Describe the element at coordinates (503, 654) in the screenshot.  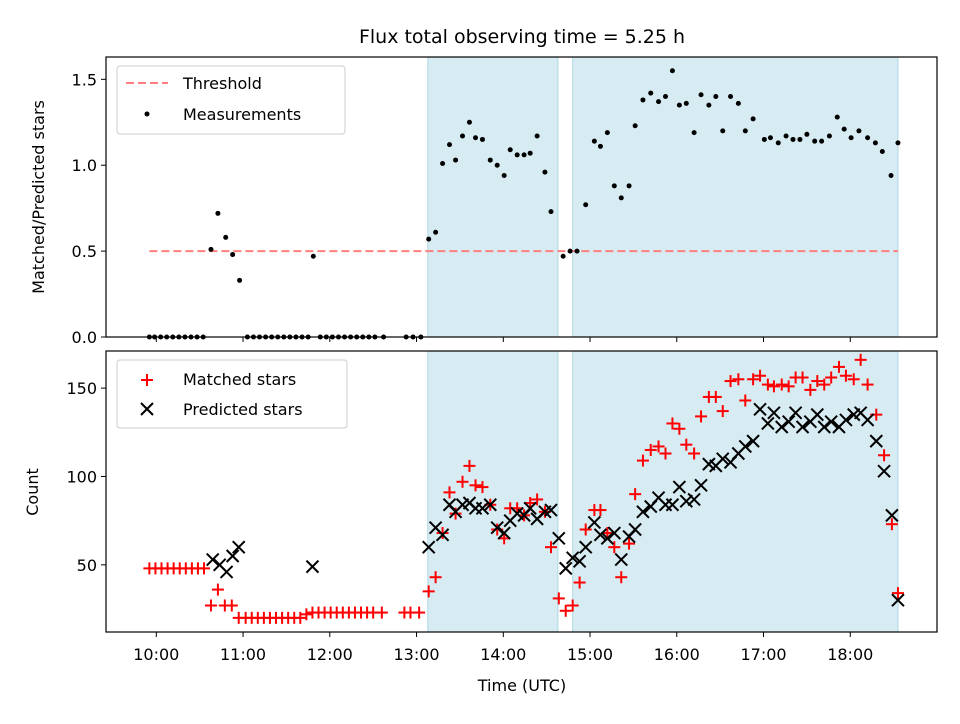
I see `x-tick-label: 14:00` at that location.